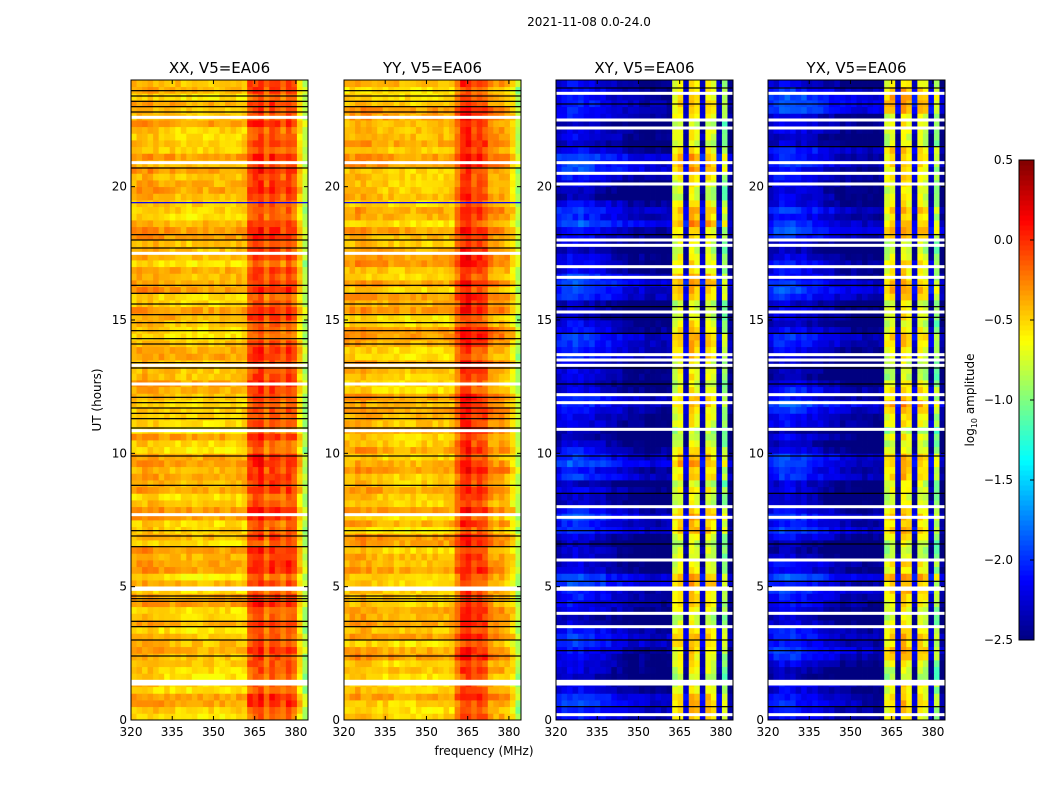 Image resolution: width=1050 pixels, height=804 pixels. I want to click on flagged-row, so click(219, 365).